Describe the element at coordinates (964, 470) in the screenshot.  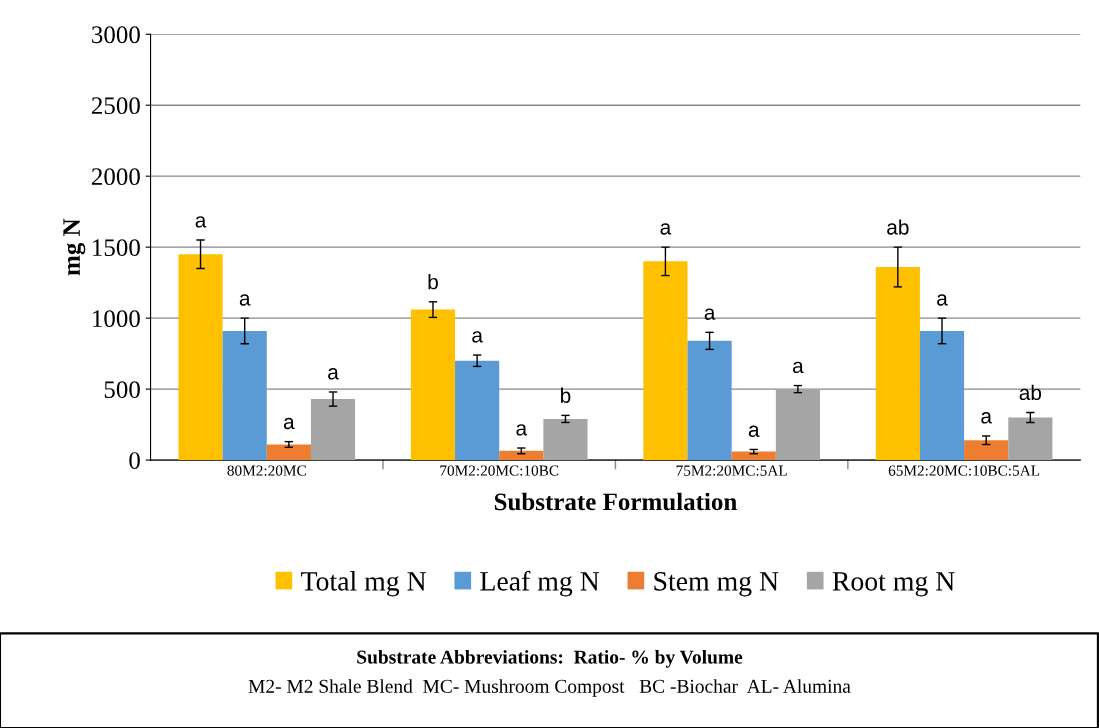
I see `x-tick-label: 65M2:20MC:10BC:5AL` at that location.